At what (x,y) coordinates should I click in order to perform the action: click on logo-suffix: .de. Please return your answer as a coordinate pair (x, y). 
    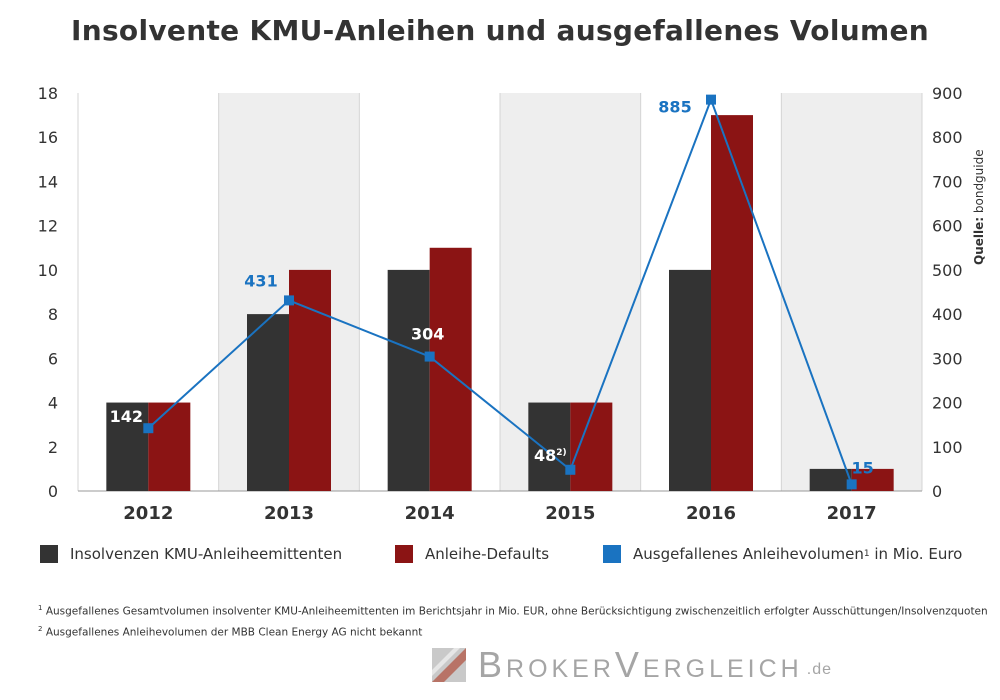
    Looking at the image, I should click on (819, 669).